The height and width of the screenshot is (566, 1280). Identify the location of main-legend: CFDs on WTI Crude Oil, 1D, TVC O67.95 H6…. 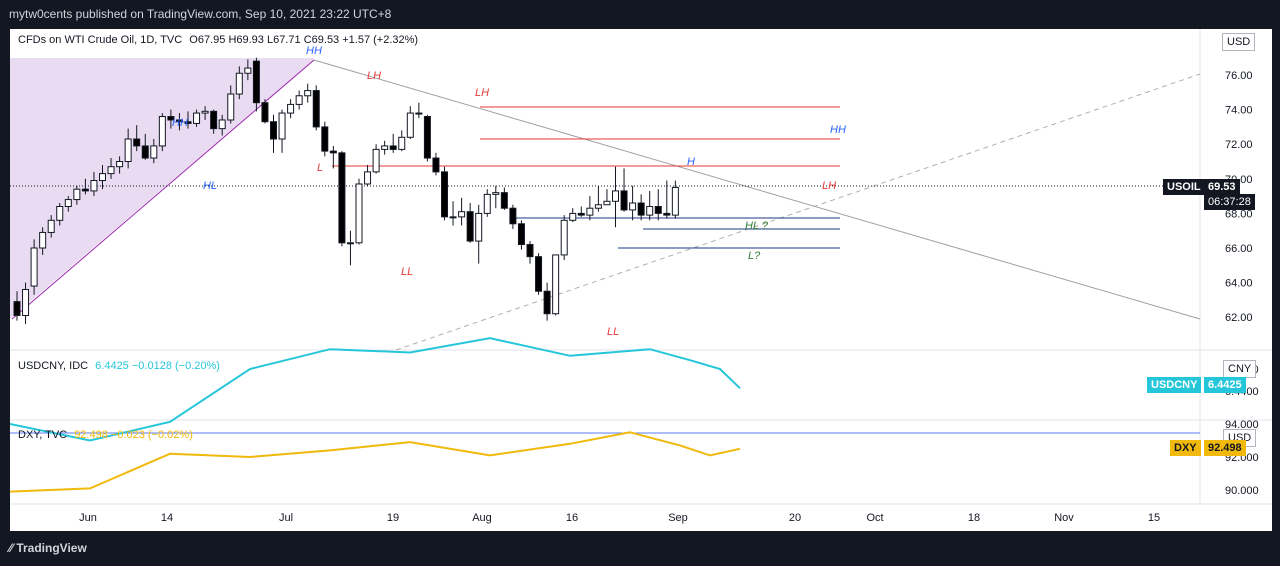
(218, 40).